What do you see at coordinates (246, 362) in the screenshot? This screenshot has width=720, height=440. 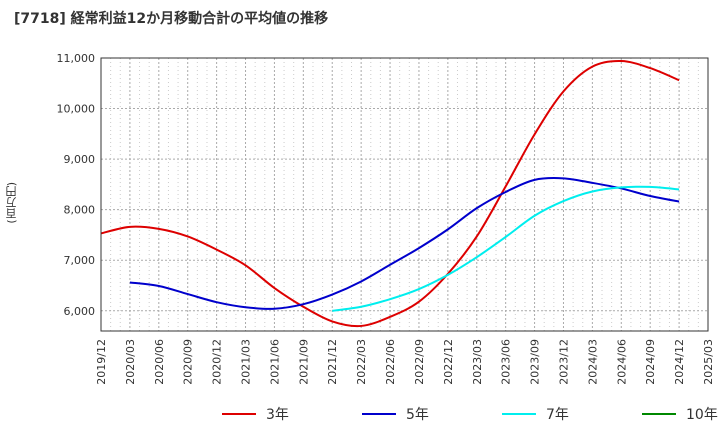 I see `x-tick-label: 2021/03` at bounding box center [246, 362].